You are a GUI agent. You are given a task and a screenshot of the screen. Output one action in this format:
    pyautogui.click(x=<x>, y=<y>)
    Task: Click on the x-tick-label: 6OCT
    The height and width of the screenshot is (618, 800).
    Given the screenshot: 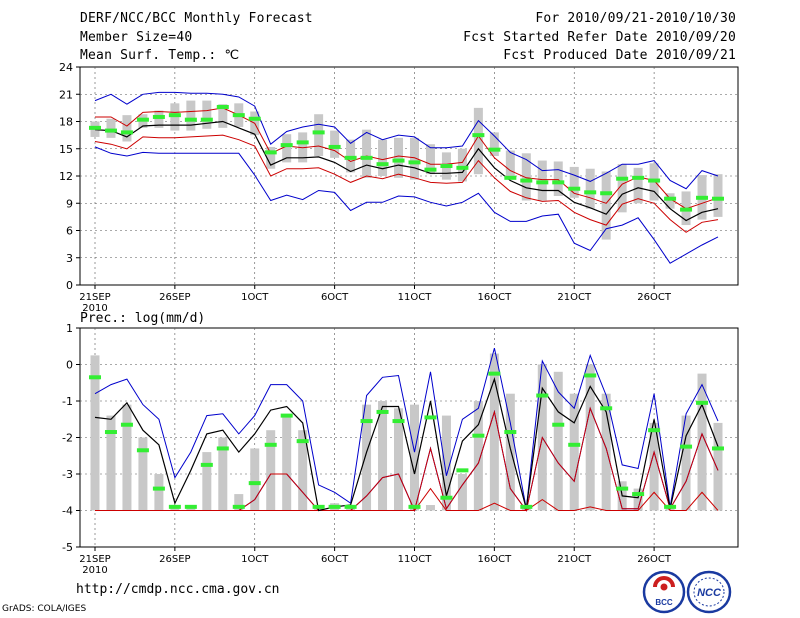 What is the action you would take?
    pyautogui.click(x=335, y=559)
    